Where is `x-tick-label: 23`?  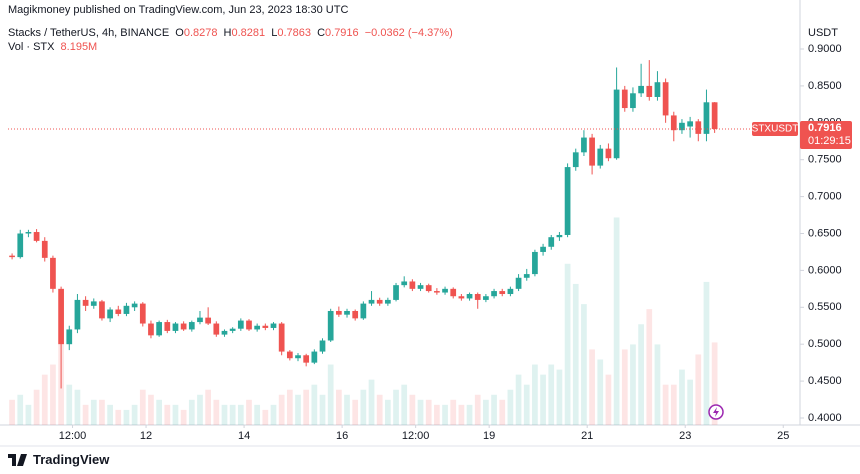 x-tick-label: 23 is located at coordinates (685, 436).